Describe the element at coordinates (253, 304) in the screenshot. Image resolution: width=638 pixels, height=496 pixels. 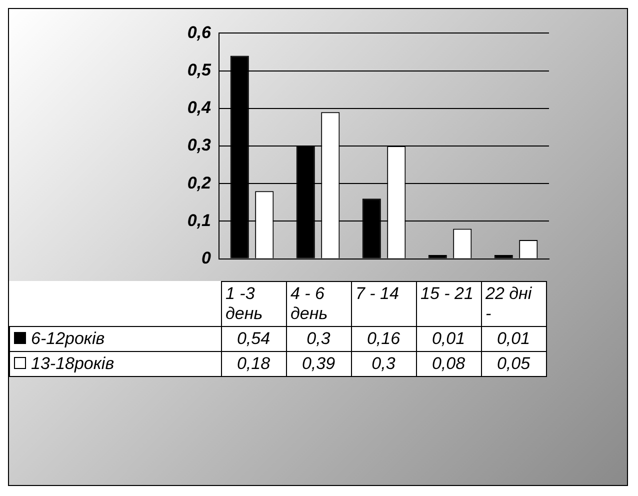
I see `x-tick-label: 1 -3 день` at that location.